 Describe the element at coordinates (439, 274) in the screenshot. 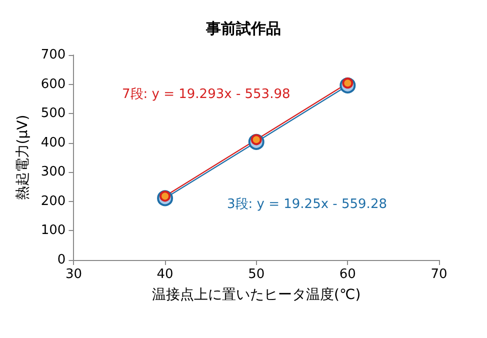

I see `x-tick-label: 70` at that location.